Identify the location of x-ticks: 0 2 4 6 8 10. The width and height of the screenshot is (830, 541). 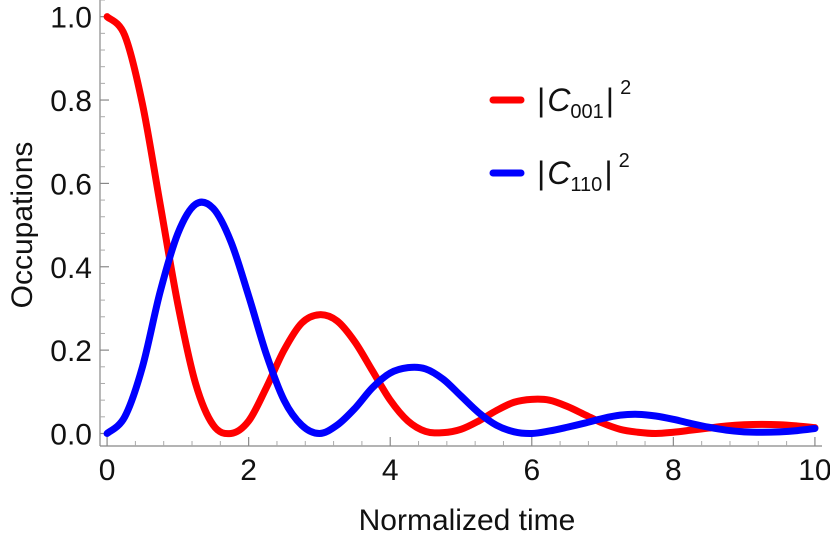
(464, 462).